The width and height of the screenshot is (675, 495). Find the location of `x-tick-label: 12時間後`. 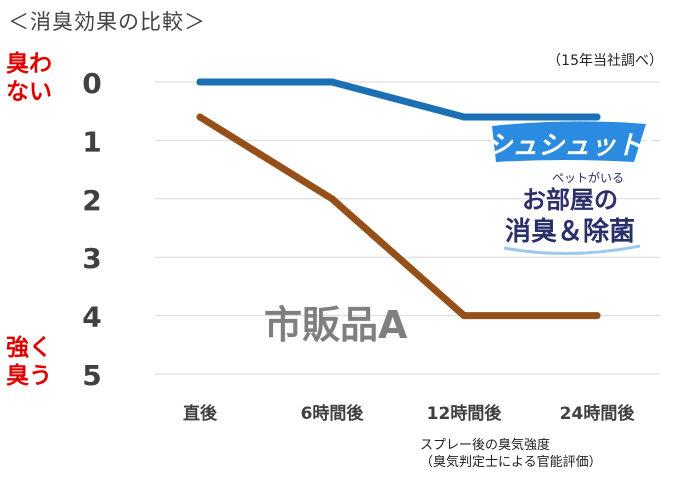

x-tick-label: 12時間後 is located at coordinates (465, 413).